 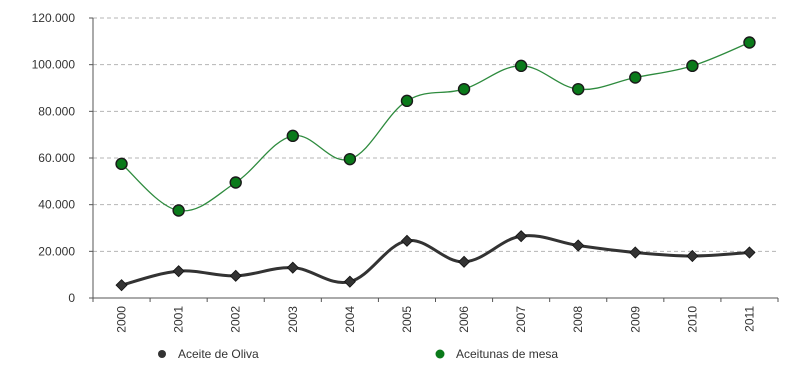 I want to click on y-tick-label: 0, so click(x=71, y=298).